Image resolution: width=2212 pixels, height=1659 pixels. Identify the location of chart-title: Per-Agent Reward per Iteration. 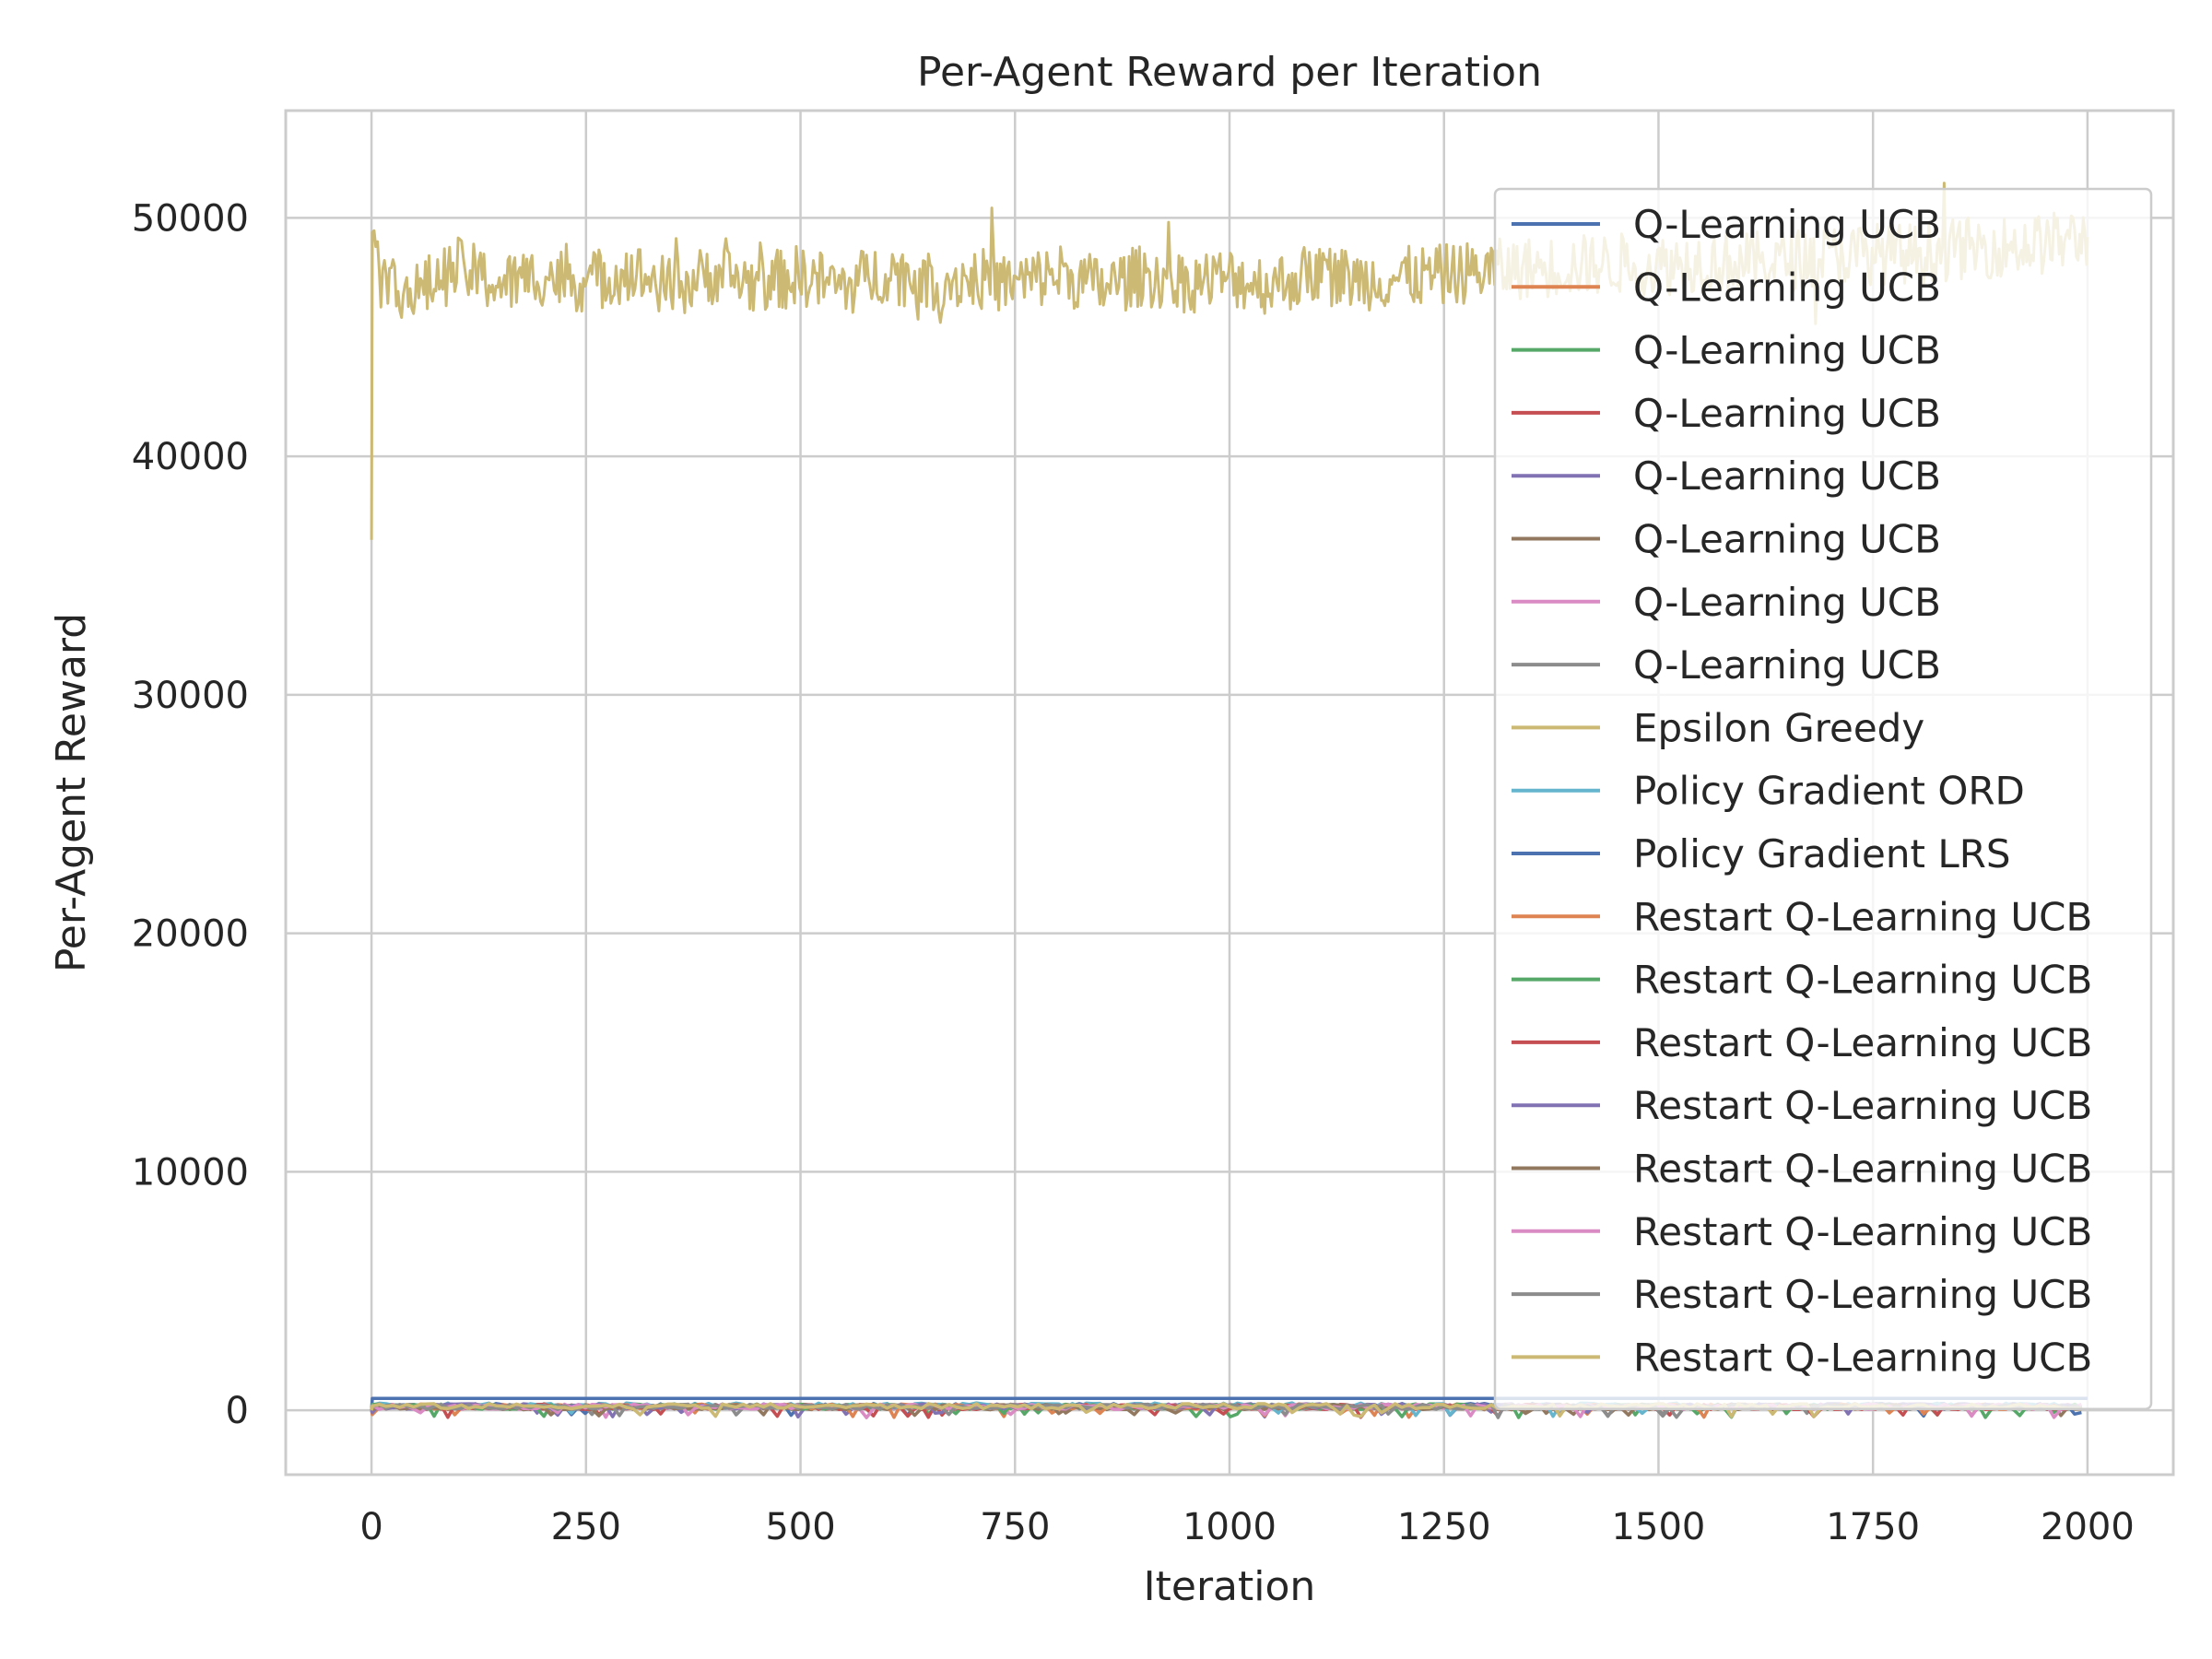
(1229, 72).